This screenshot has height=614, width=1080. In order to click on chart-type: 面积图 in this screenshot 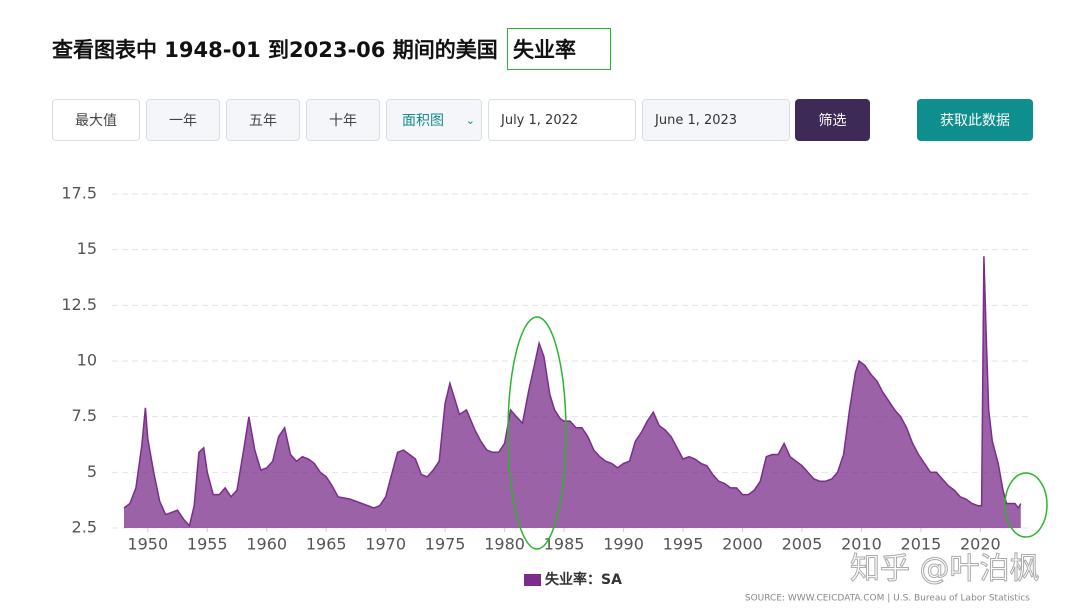, I will do `click(423, 121)`.